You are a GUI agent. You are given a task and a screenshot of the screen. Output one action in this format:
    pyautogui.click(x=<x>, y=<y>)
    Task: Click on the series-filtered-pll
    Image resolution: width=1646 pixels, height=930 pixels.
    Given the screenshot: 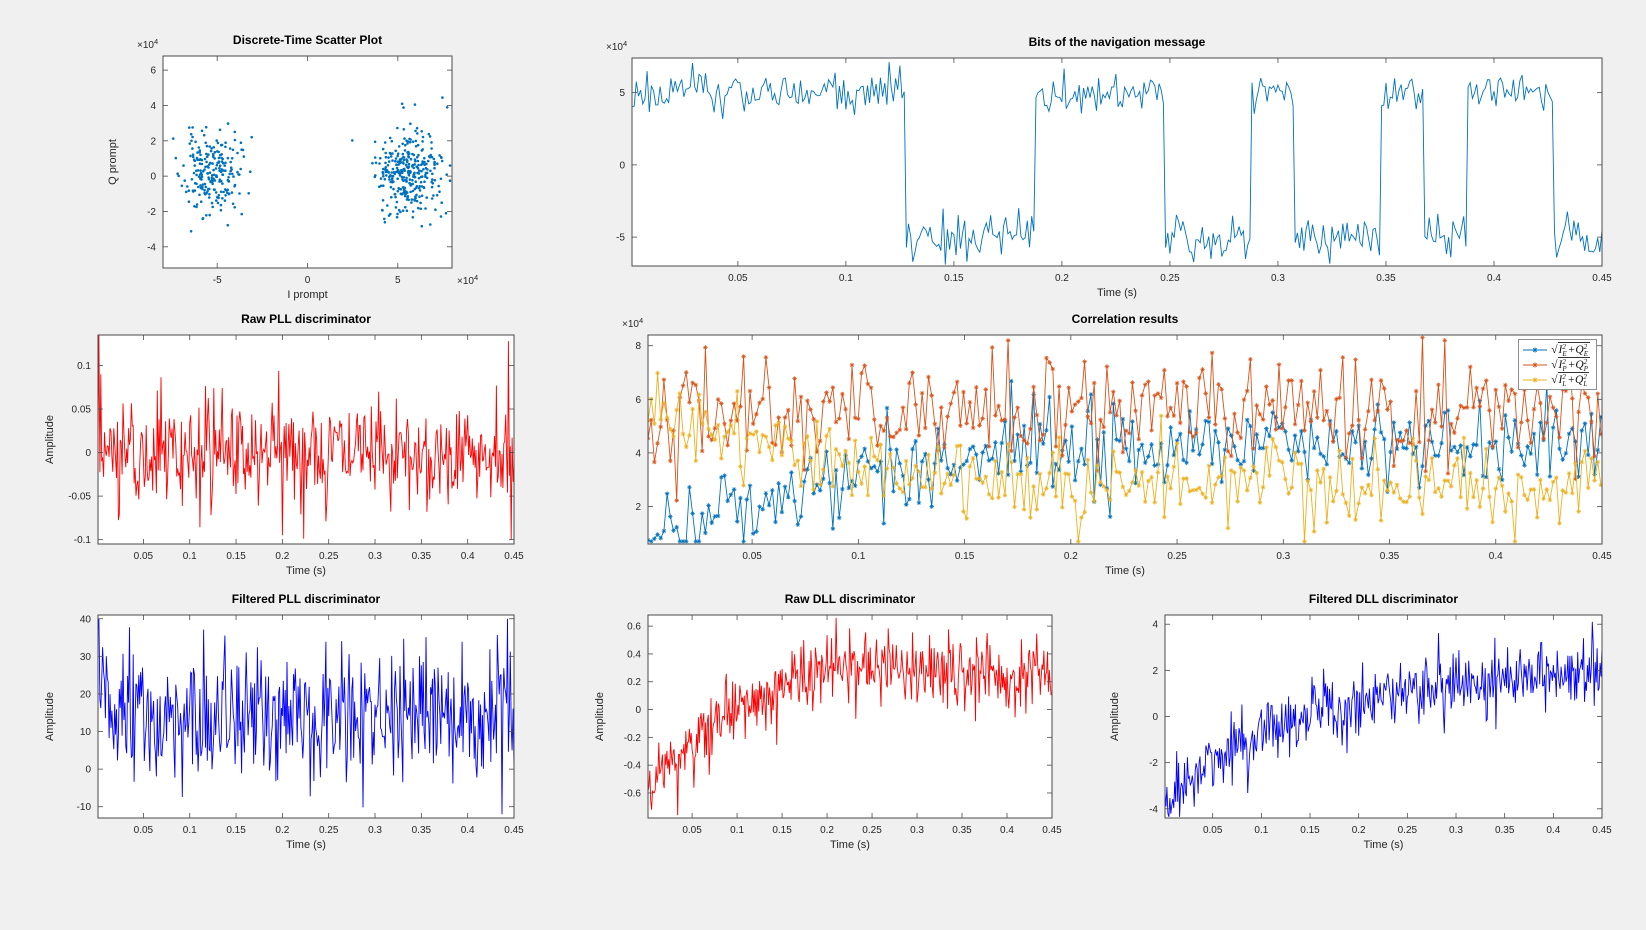 What is the action you would take?
    pyautogui.click(x=306, y=716)
    